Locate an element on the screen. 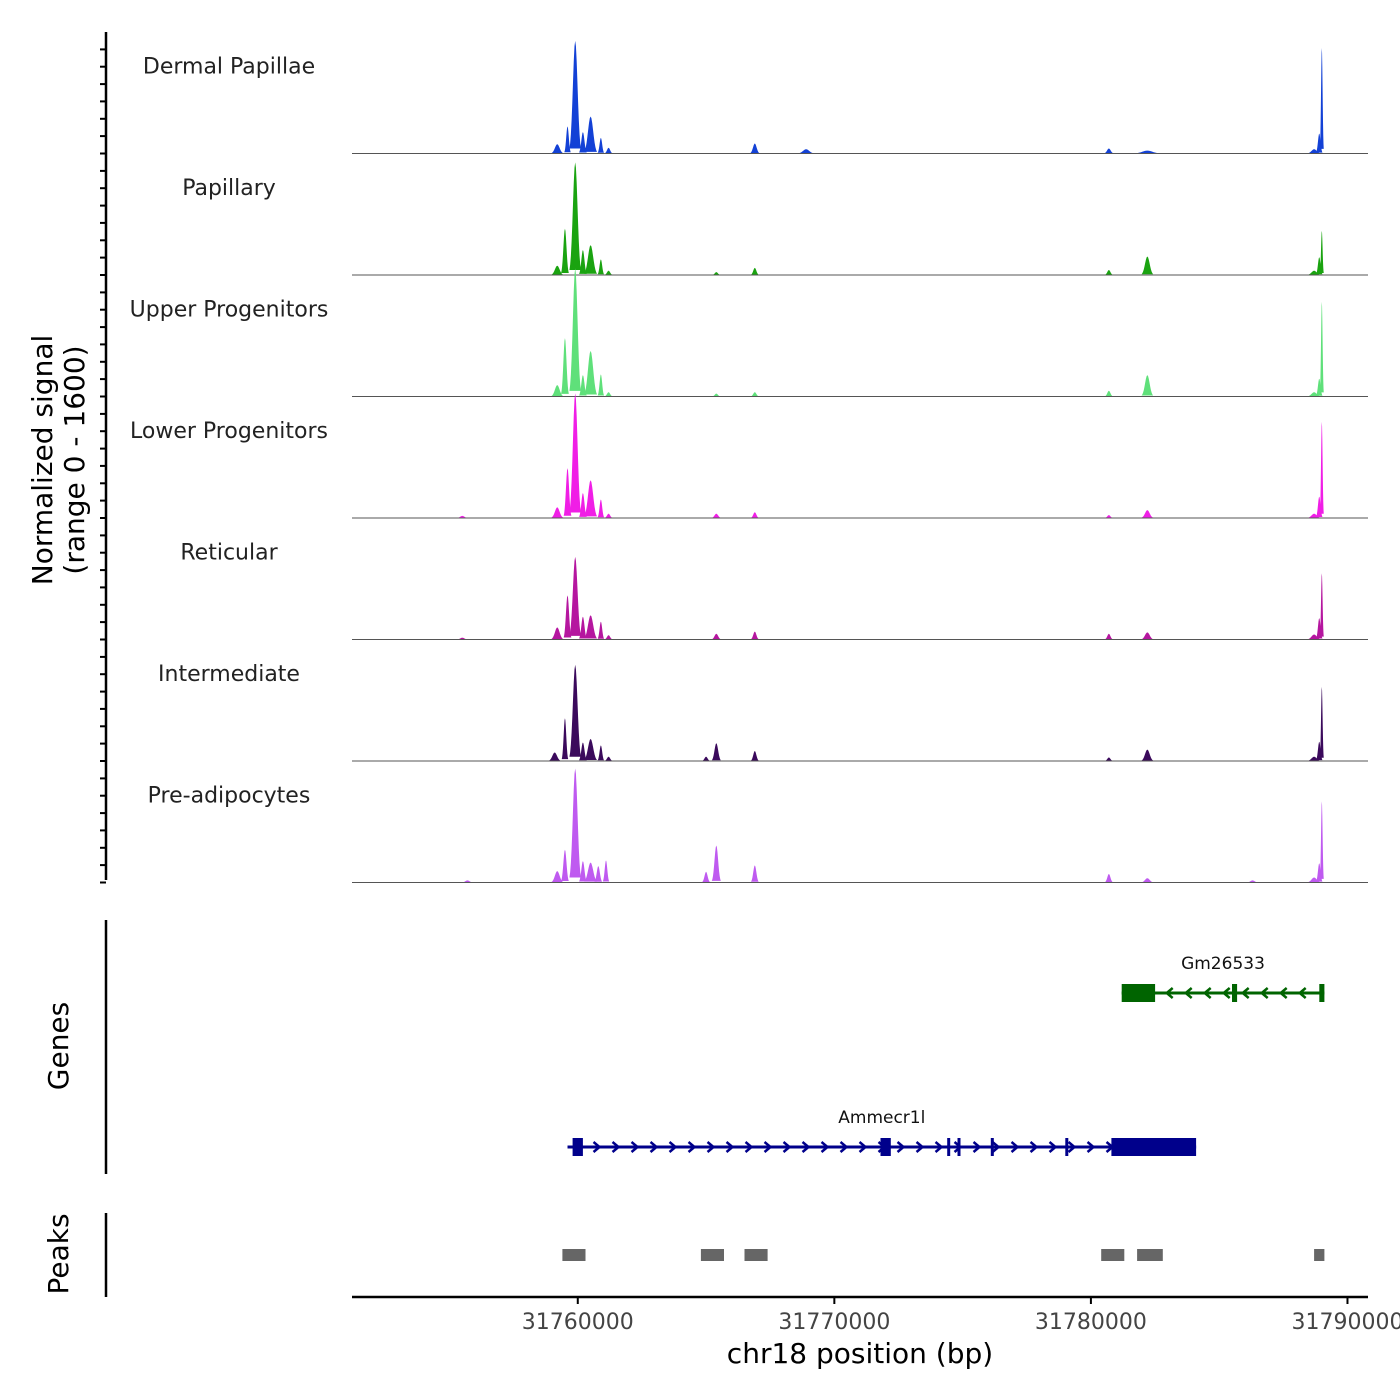 The width and height of the screenshot is (1400, 1400). x-tick-label: 31770000 is located at coordinates (834, 1322).